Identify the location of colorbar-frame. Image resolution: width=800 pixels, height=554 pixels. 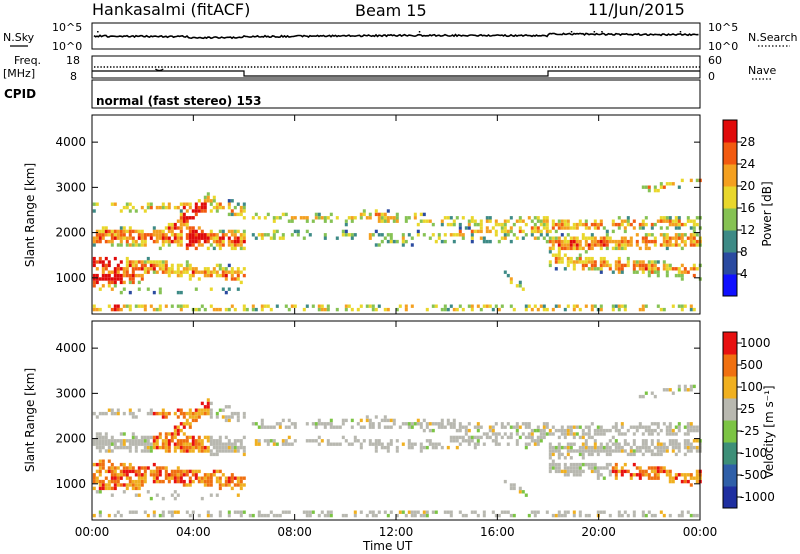
(730, 420).